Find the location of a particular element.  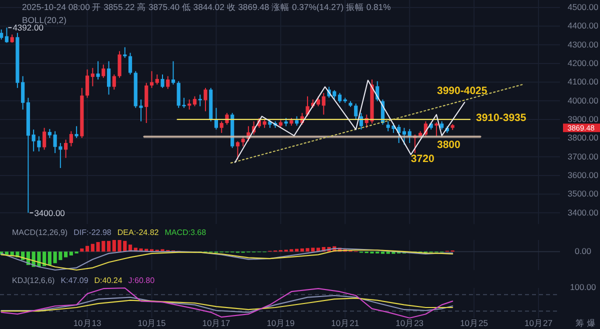

x-tick-label: 10月23 is located at coordinates (410, 323).